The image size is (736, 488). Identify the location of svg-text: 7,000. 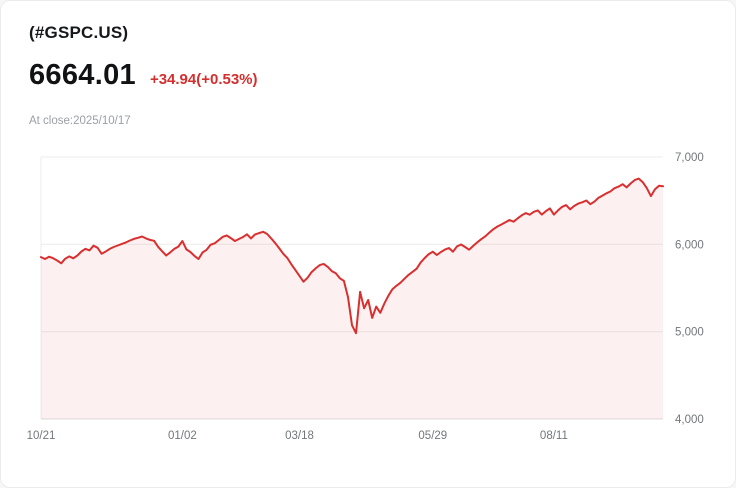
(689, 158).